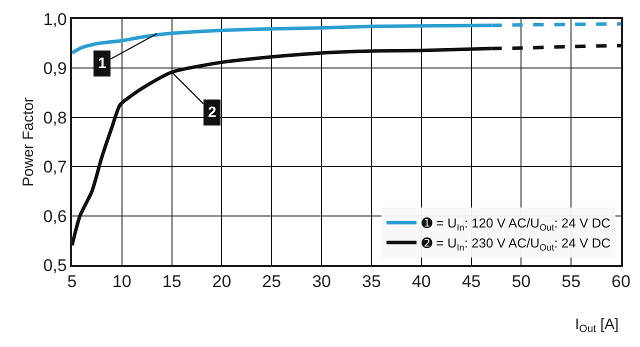  Describe the element at coordinates (371, 282) in the screenshot. I see `x-tick-label: 35` at that location.